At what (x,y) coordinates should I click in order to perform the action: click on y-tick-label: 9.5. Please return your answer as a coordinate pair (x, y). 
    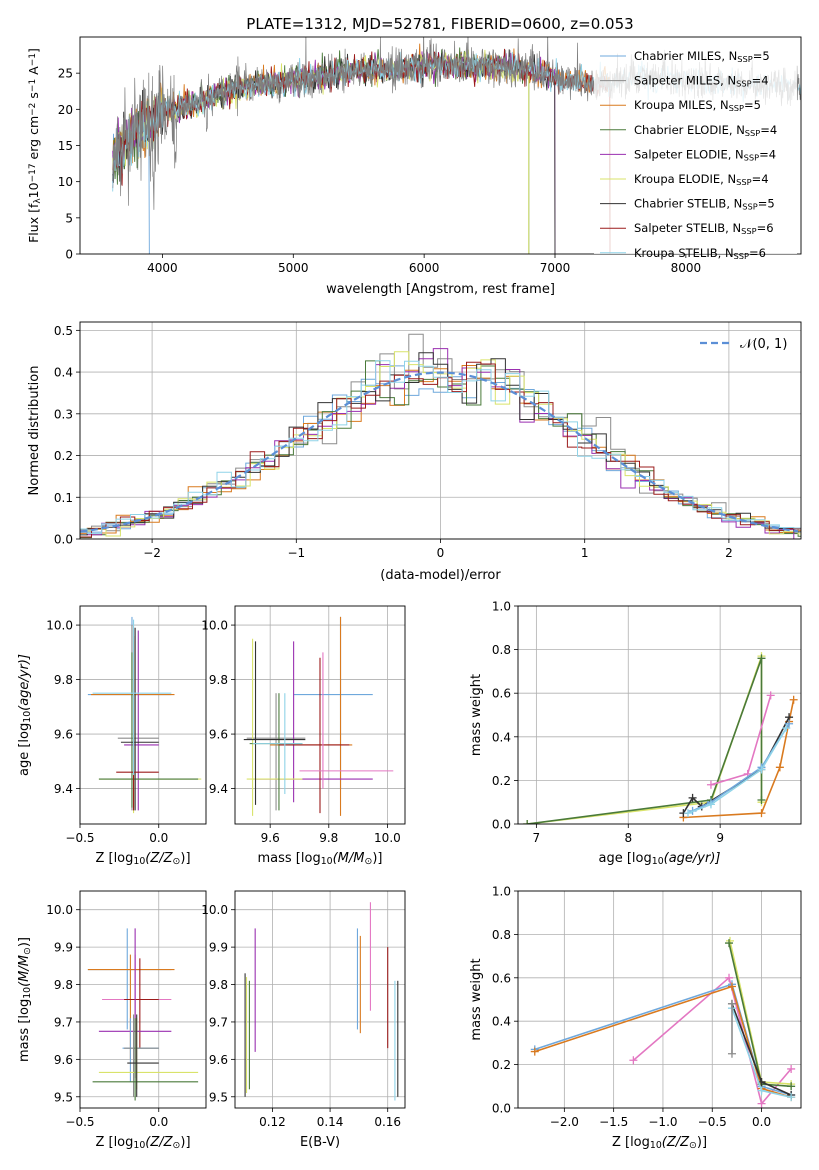
    Looking at the image, I should click on (218, 1097).